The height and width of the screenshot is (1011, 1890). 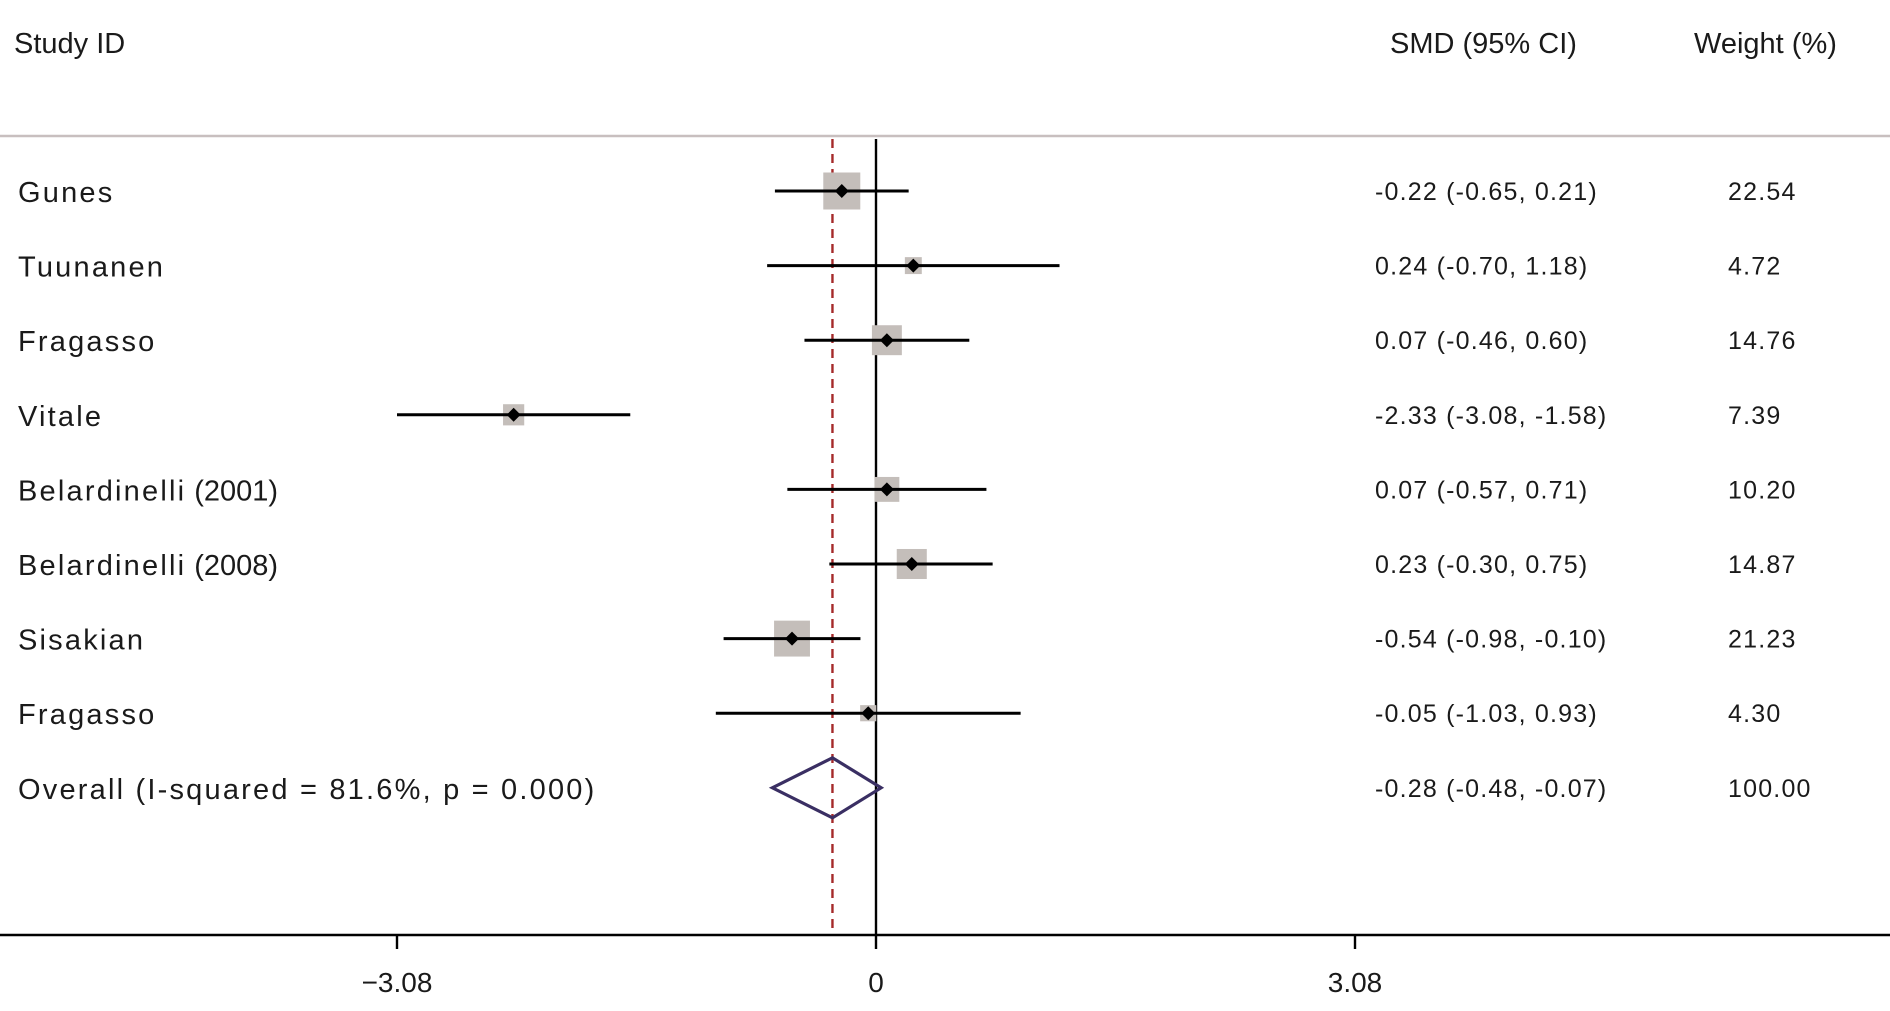 What do you see at coordinates (1491, 640) in the screenshot?
I see `smd-ci-value: -0.54 (-0.98, -0.10)` at bounding box center [1491, 640].